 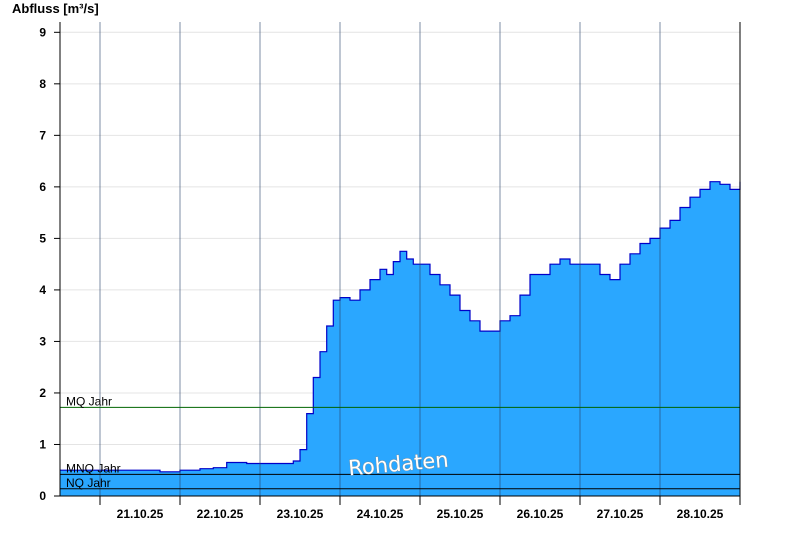 I want to click on y-tick-label: 7, so click(x=42, y=135).